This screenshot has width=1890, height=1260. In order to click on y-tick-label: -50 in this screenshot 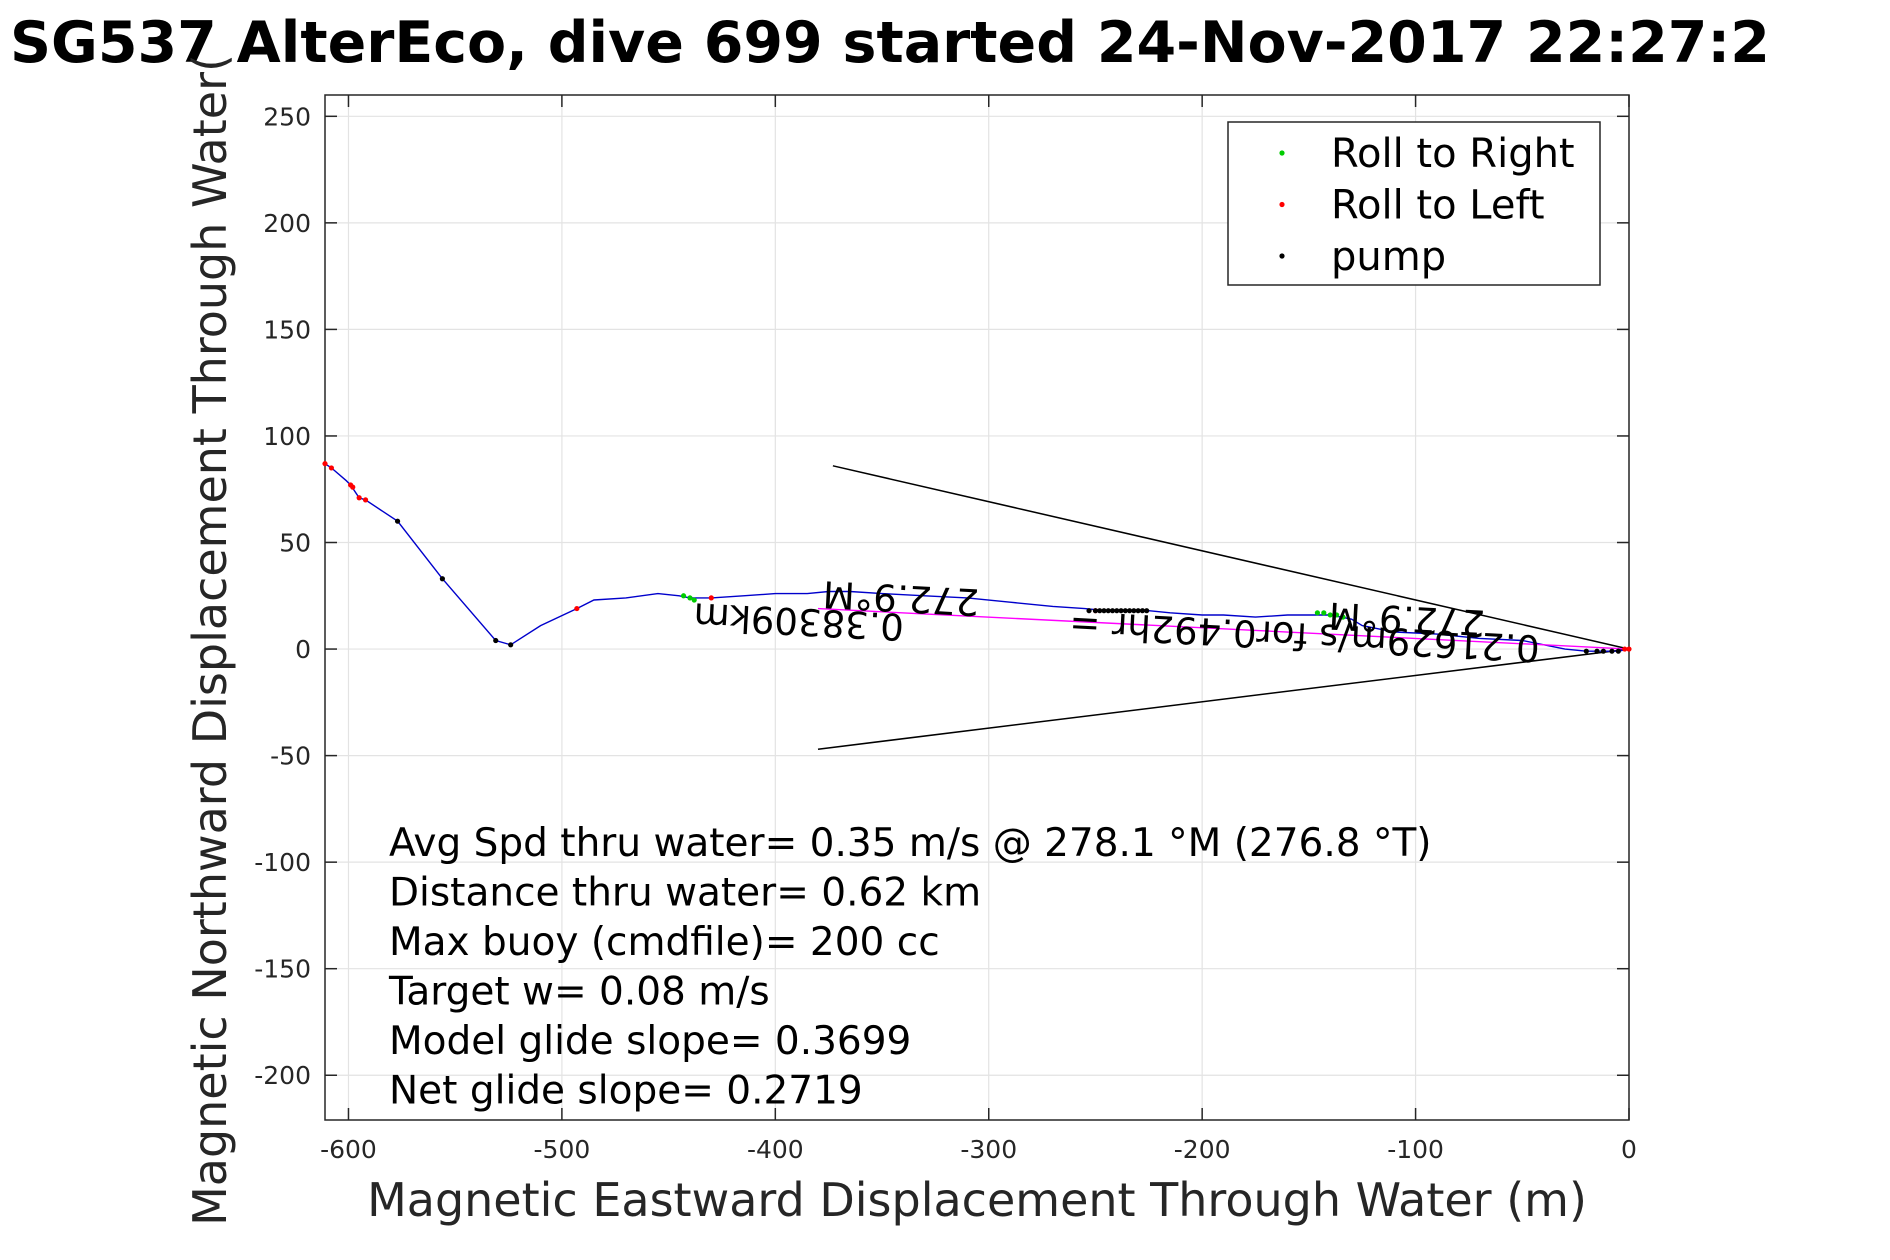, I will do `click(290, 756)`.